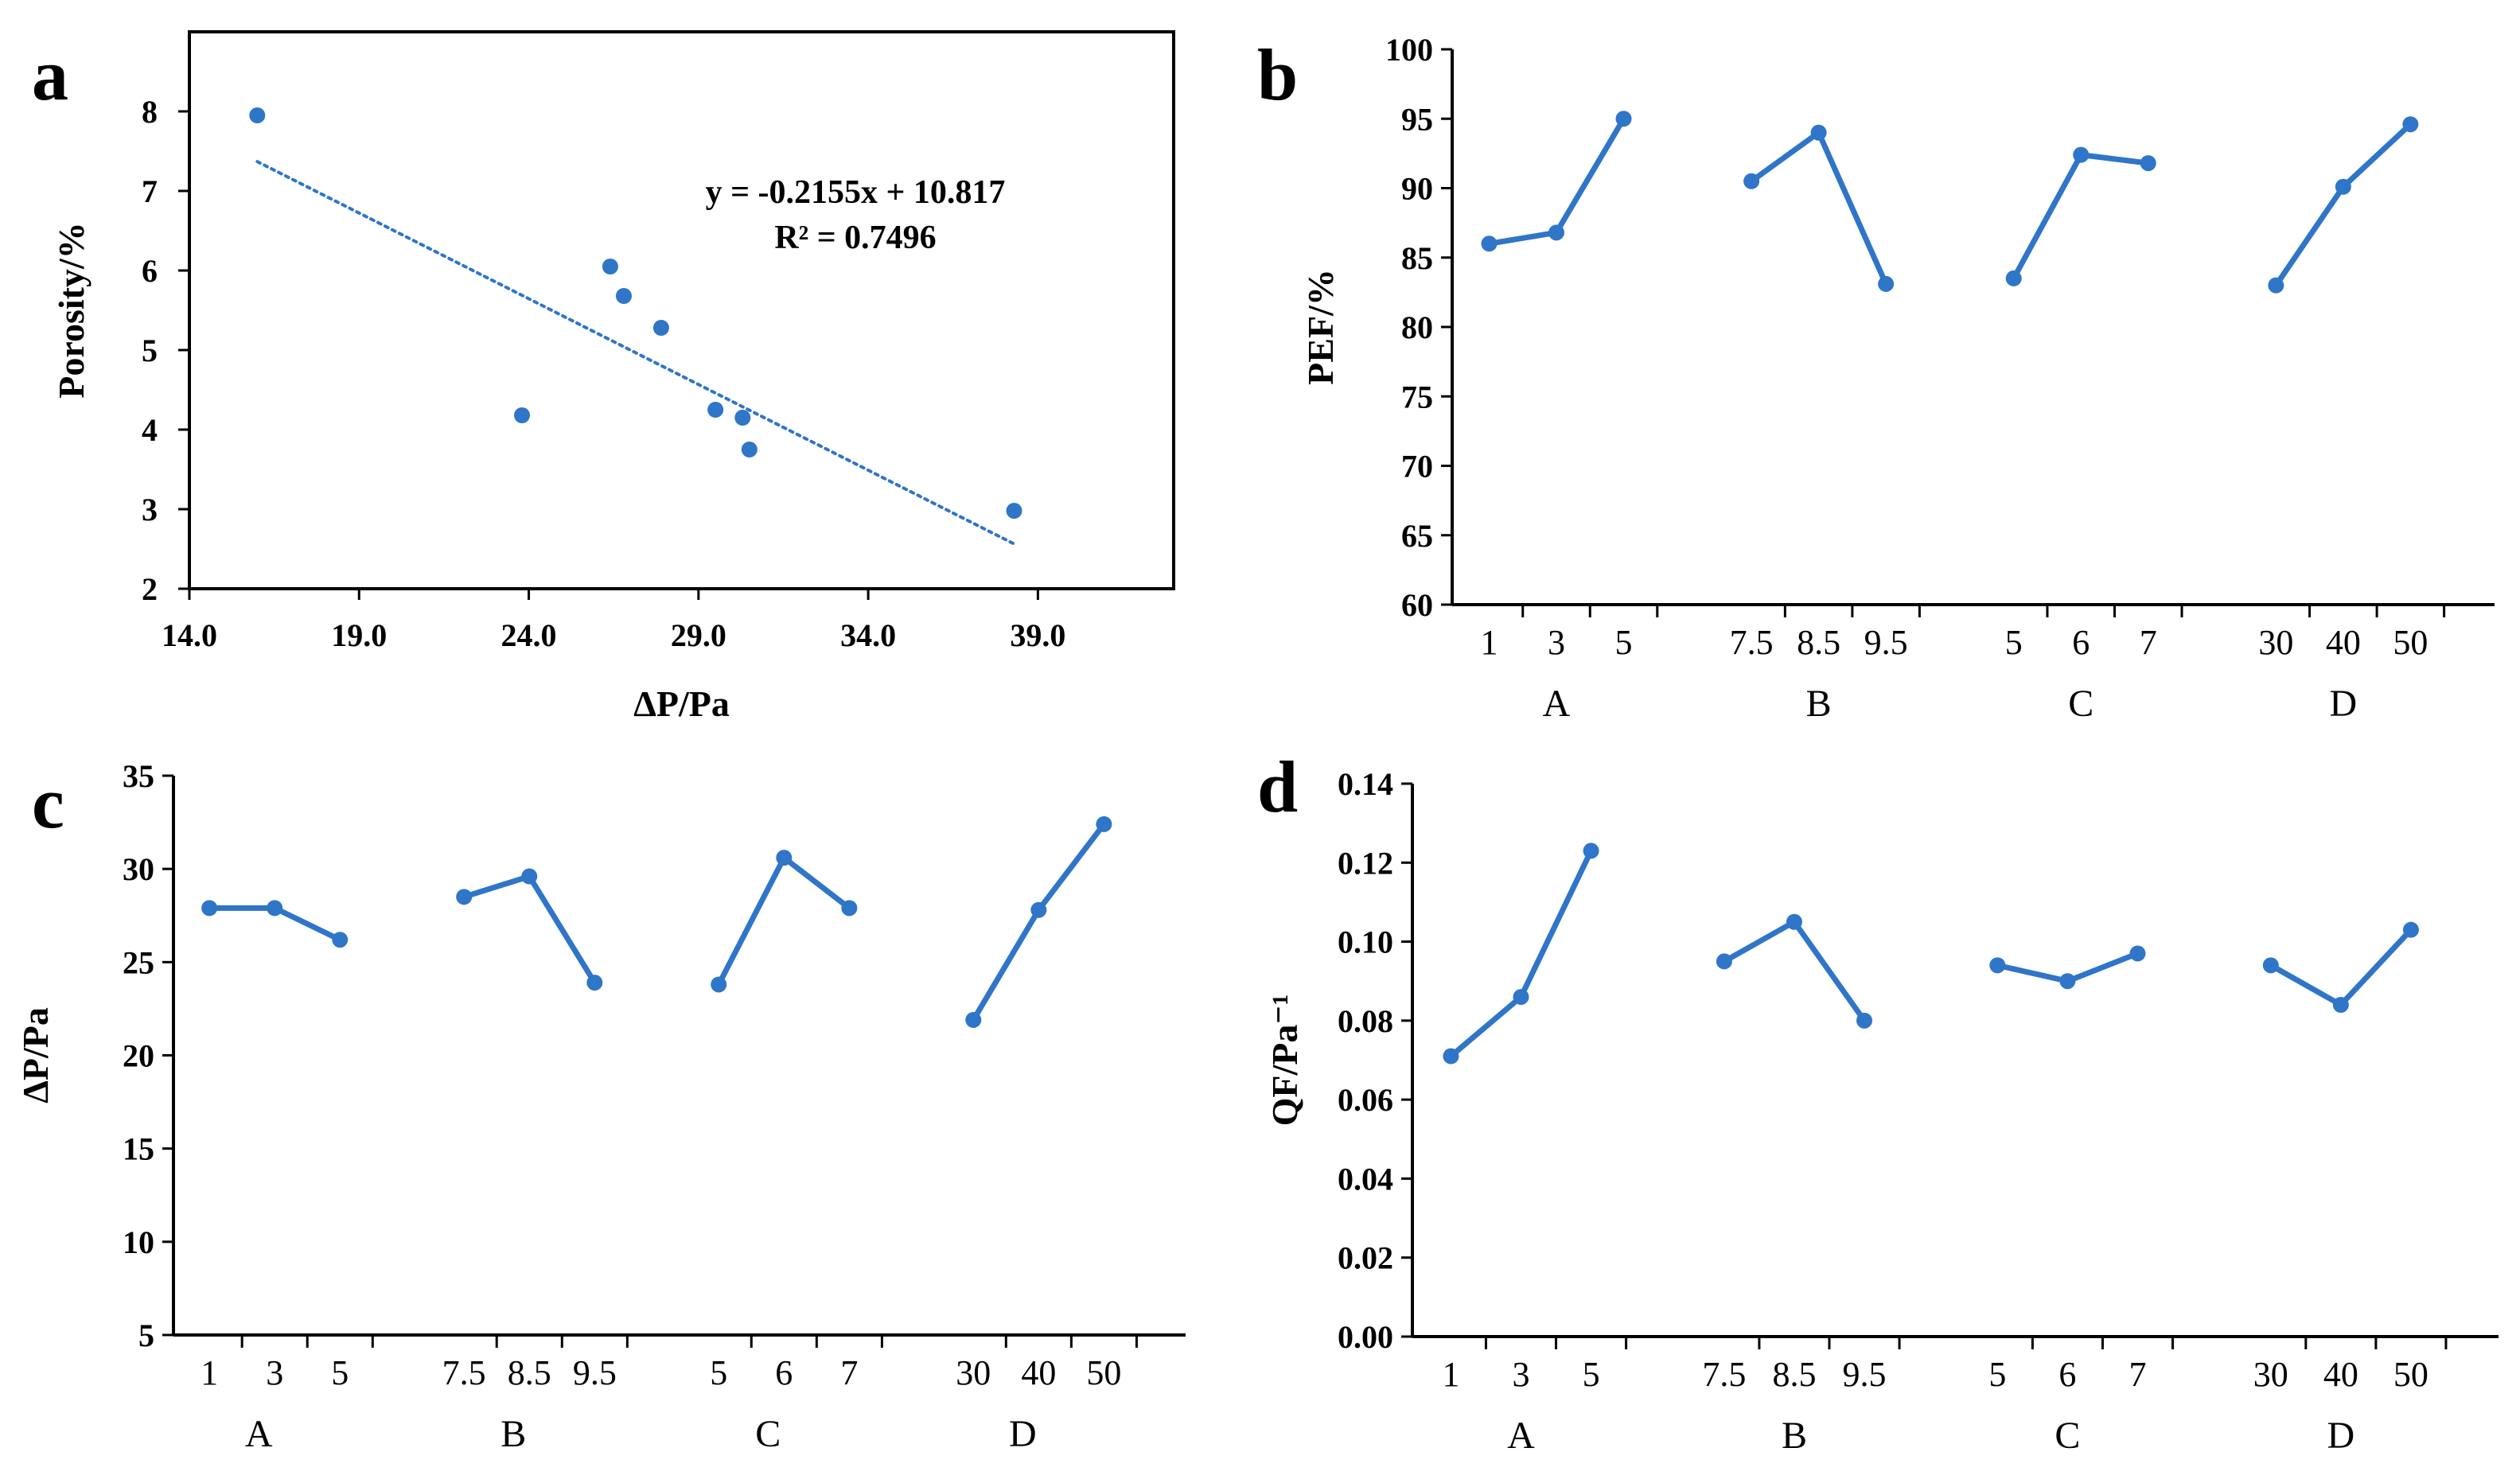 This screenshot has height=1479, width=2520. What do you see at coordinates (1417, 189) in the screenshot?
I see `panel-b-y-tick-label: 90` at bounding box center [1417, 189].